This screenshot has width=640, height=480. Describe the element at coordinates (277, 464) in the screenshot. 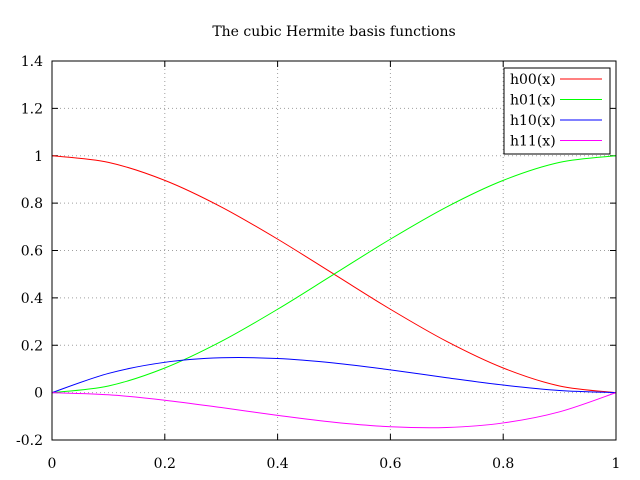

I see `x-tick-label: 0.4` at that location.